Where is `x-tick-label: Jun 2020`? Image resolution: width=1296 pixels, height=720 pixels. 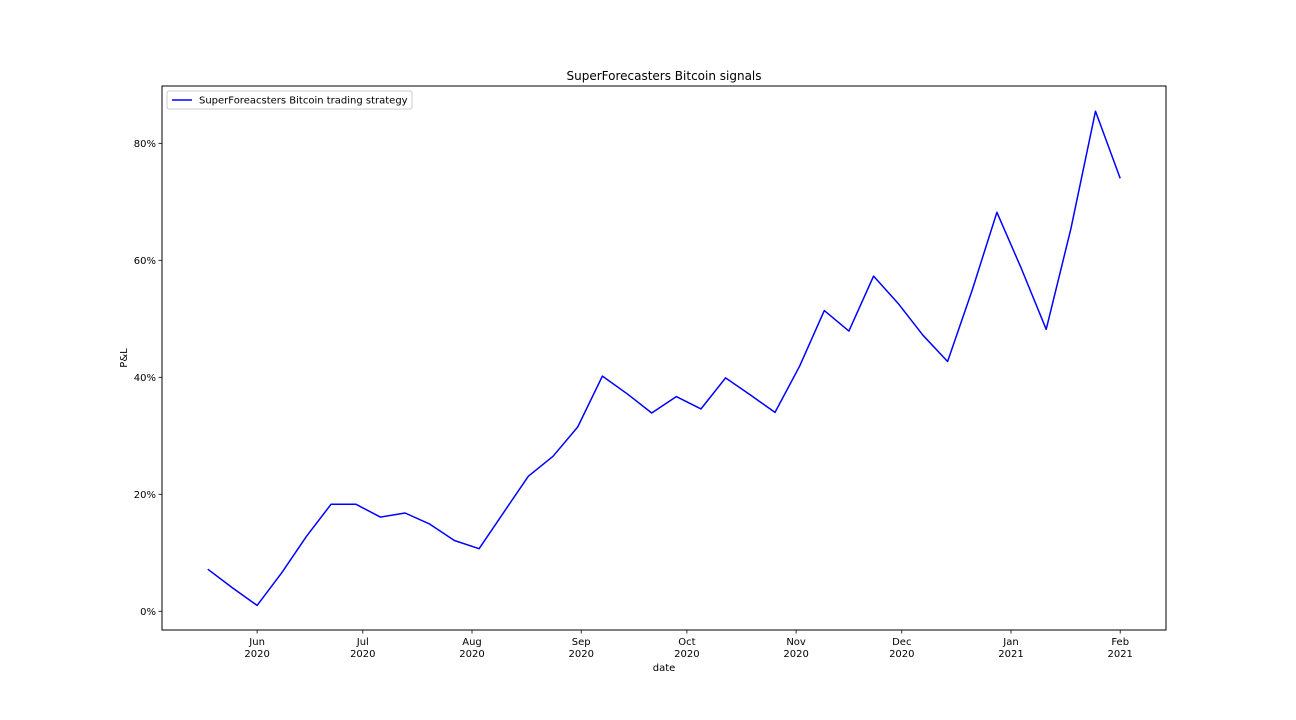
x-tick-label: Jun 2020 is located at coordinates (256, 648).